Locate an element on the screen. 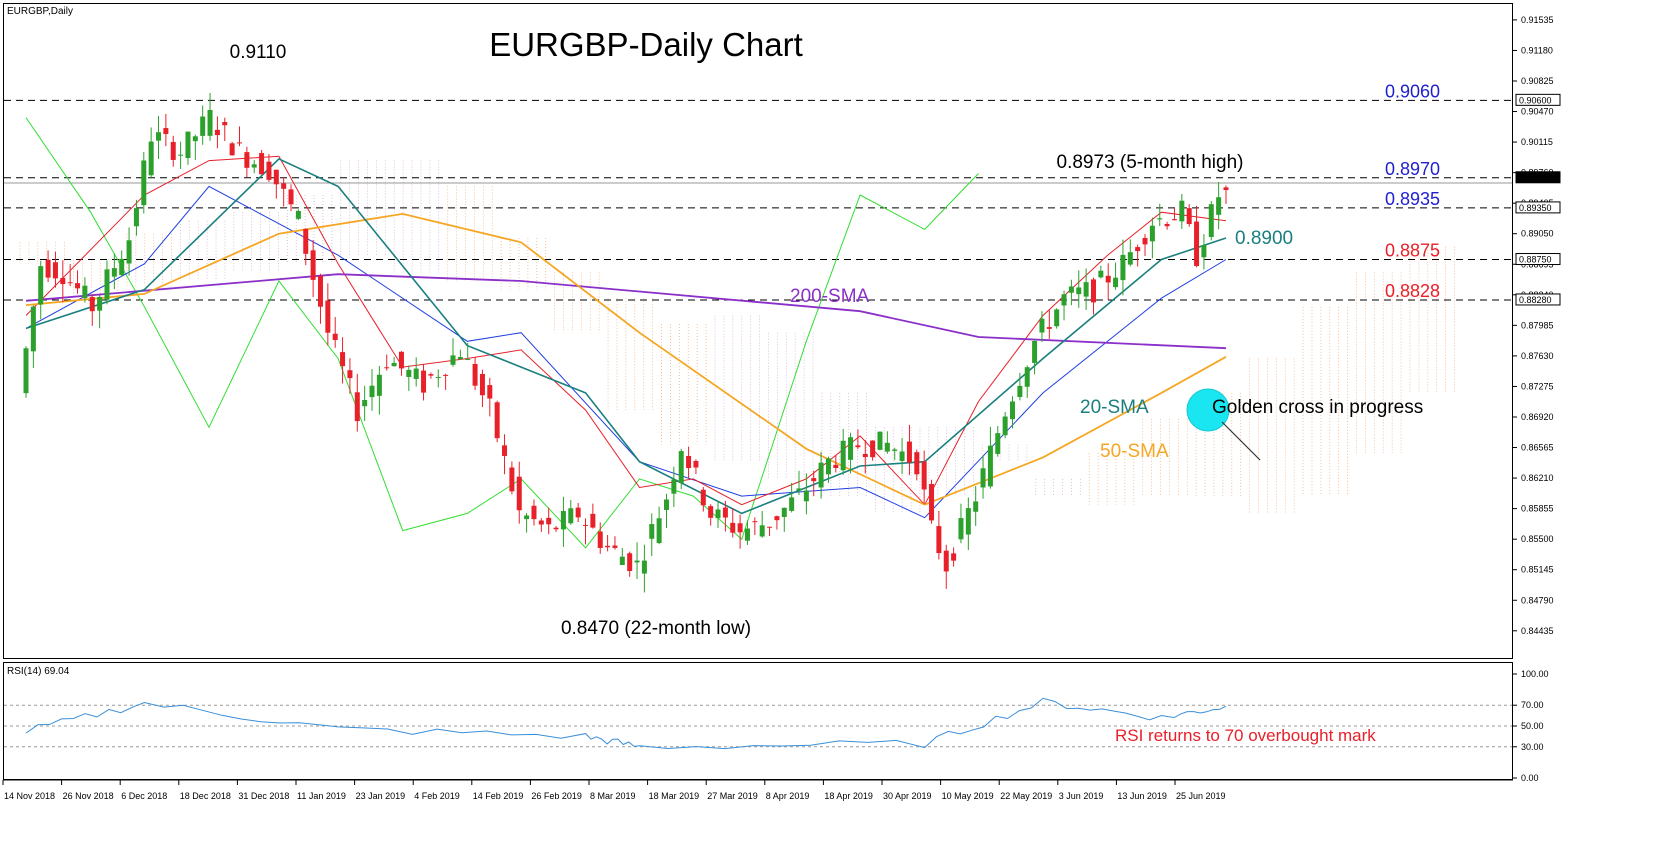  level-label: 0.8970 is located at coordinates (1412, 169).